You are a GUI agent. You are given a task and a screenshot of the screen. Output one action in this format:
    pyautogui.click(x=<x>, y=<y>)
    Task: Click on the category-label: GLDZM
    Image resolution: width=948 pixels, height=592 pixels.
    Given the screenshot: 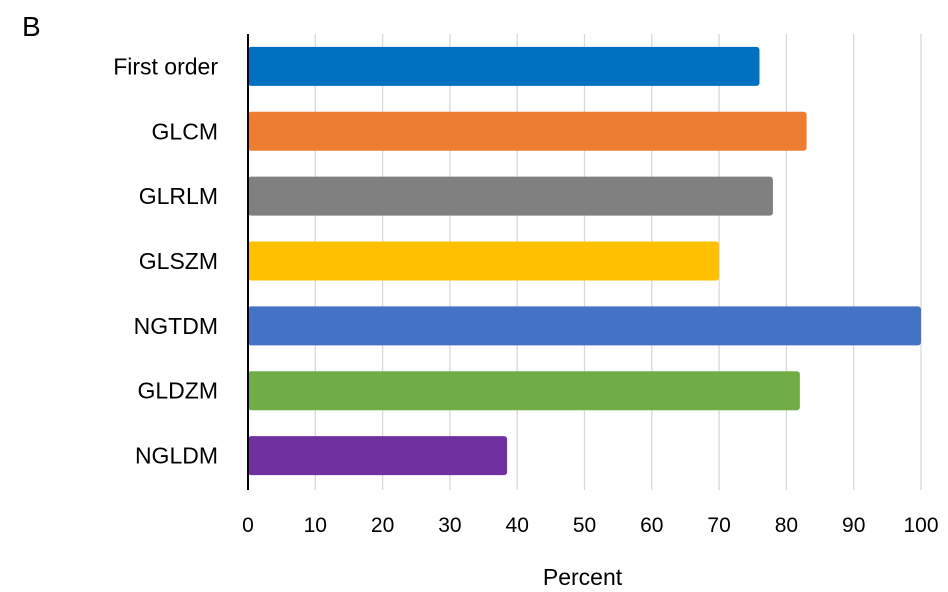 What is the action you would take?
    pyautogui.click(x=178, y=391)
    